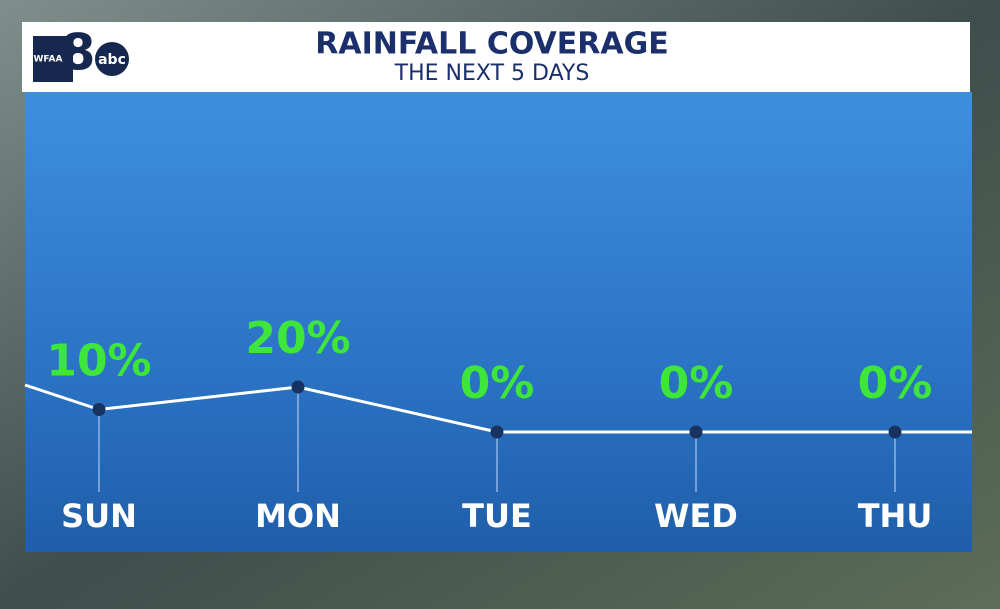 This screenshot has height=609, width=1000. I want to click on x-tick-label: SUN, so click(99, 516).